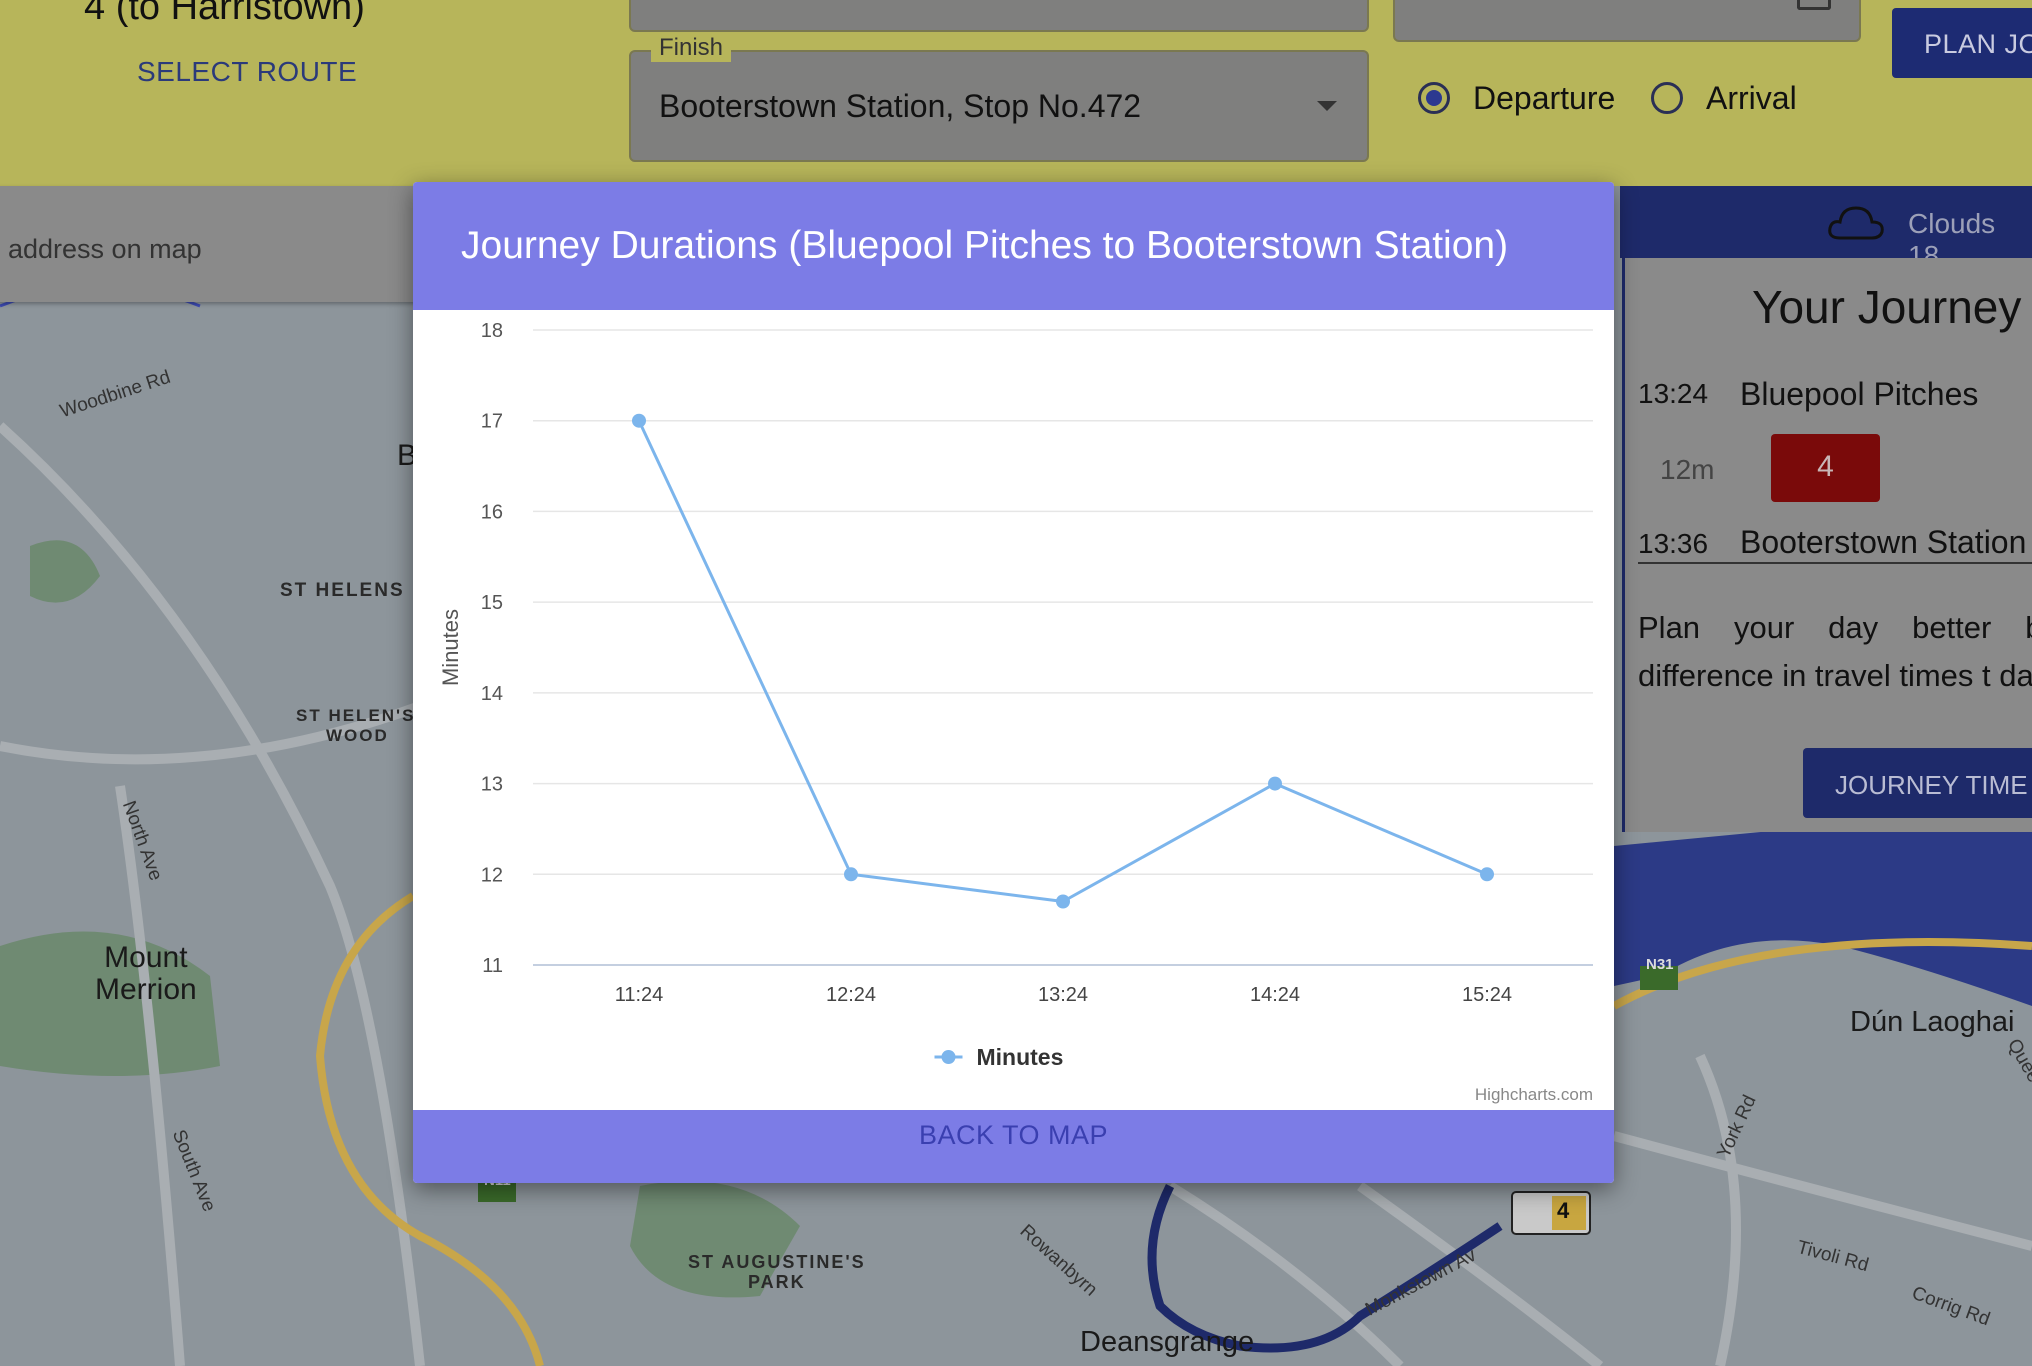 This screenshot has width=2032, height=1366. What do you see at coordinates (1962, 43) in the screenshot?
I see `plan-journey-button: PLAN JO` at bounding box center [1962, 43].